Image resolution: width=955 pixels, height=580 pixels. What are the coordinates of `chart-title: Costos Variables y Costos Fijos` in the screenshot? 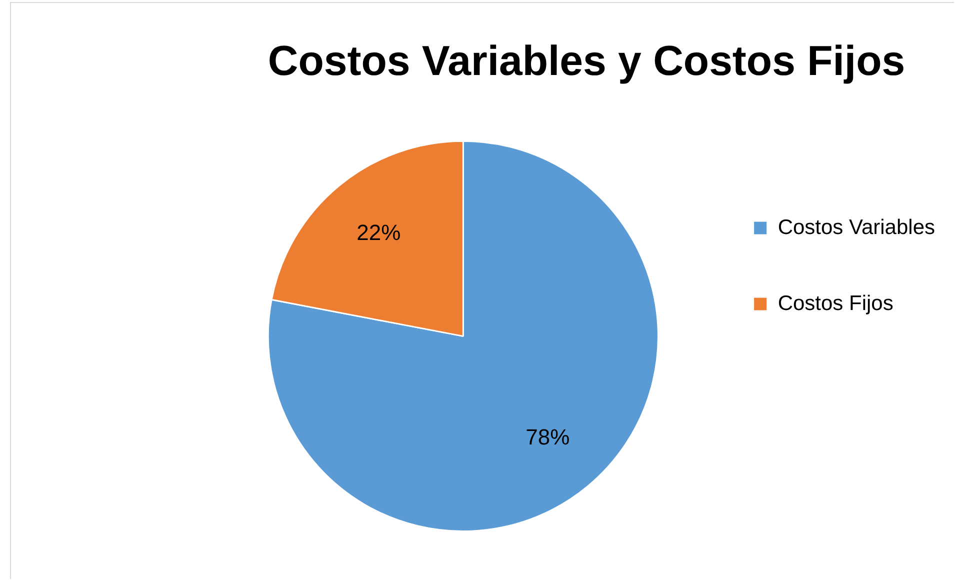 It's located at (587, 60).